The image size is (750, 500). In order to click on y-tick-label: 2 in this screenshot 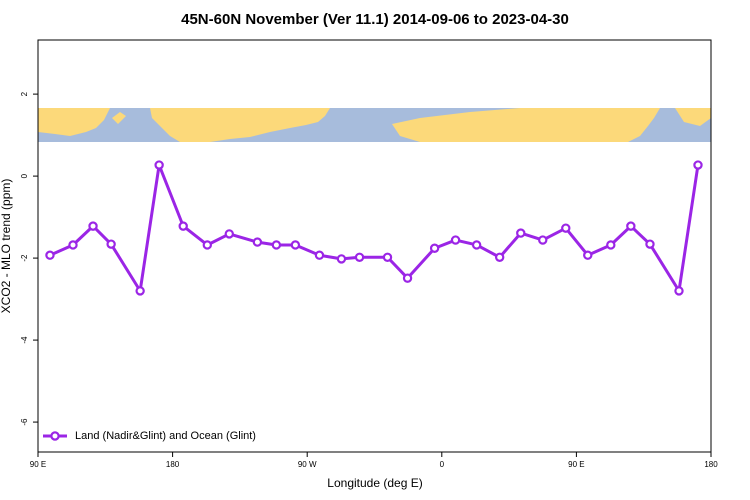, I will do `click(24, 93)`.